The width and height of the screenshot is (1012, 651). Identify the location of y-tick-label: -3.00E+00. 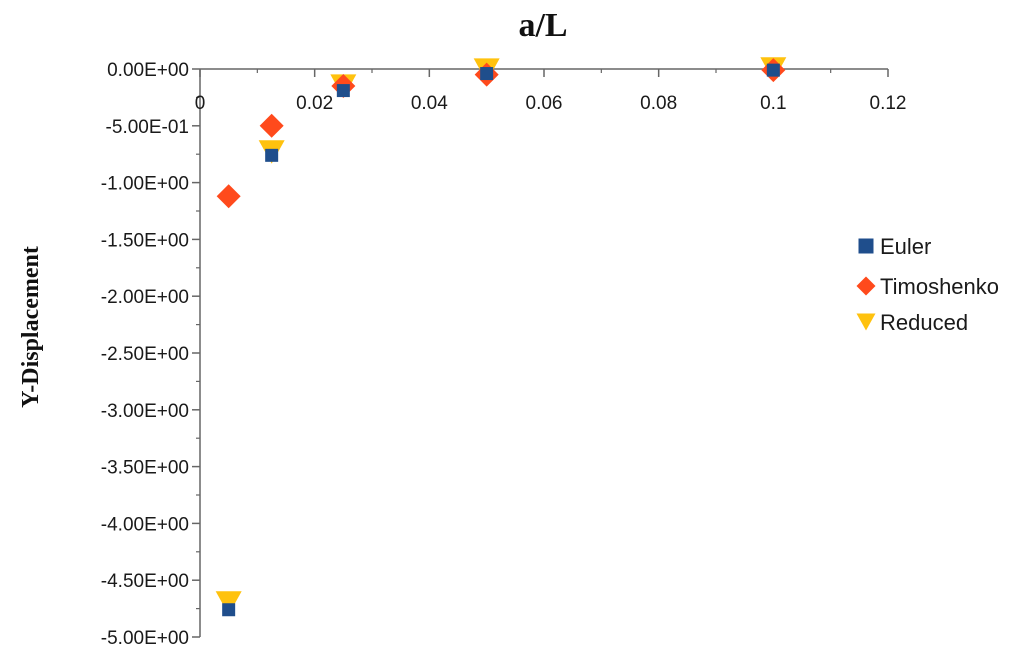
(145, 411).